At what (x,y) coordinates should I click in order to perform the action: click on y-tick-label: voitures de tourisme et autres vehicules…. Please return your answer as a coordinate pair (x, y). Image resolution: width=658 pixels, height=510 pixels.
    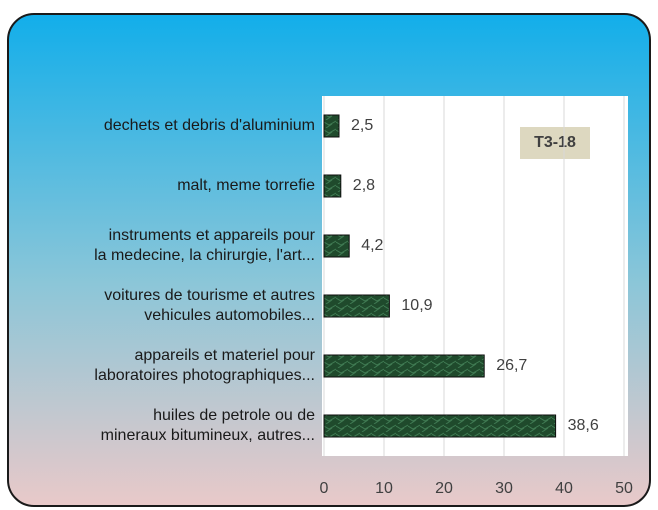
    Looking at the image, I should click on (209, 305).